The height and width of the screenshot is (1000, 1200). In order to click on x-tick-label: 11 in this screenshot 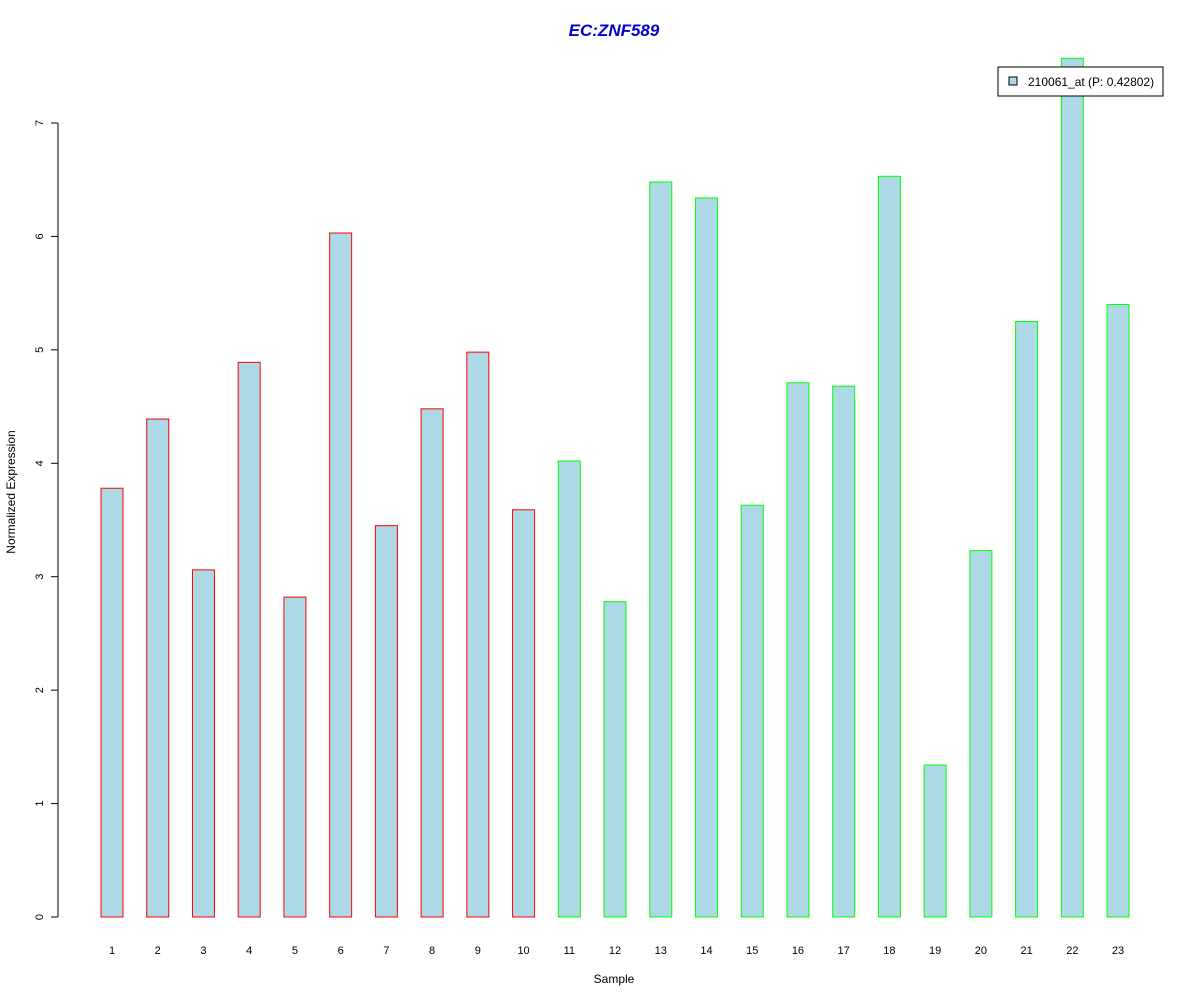, I will do `click(569, 951)`.